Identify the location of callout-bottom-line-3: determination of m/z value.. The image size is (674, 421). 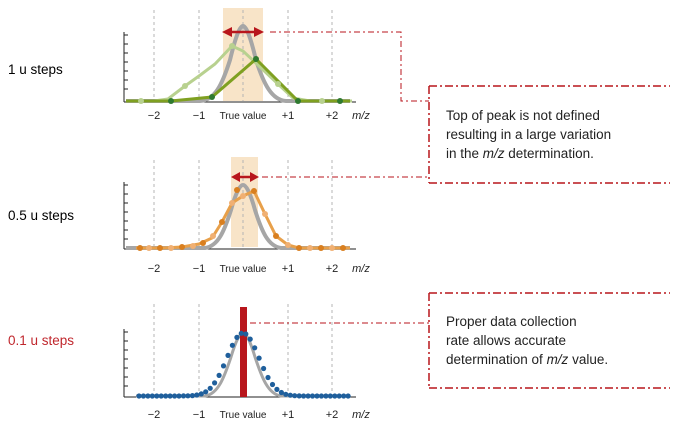
(527, 359).